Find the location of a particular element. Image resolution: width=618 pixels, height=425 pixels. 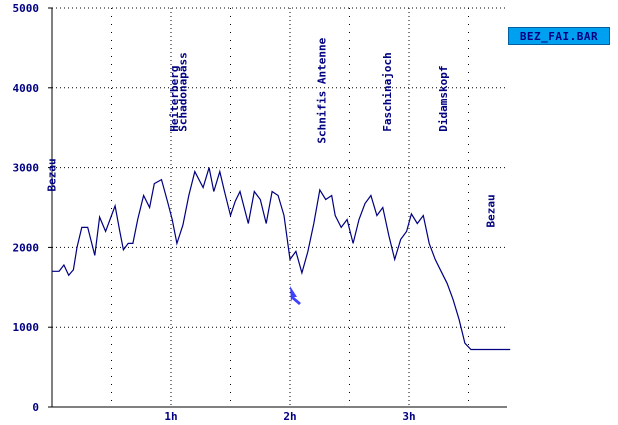

x-tick-label: 1h is located at coordinates (170, 416).